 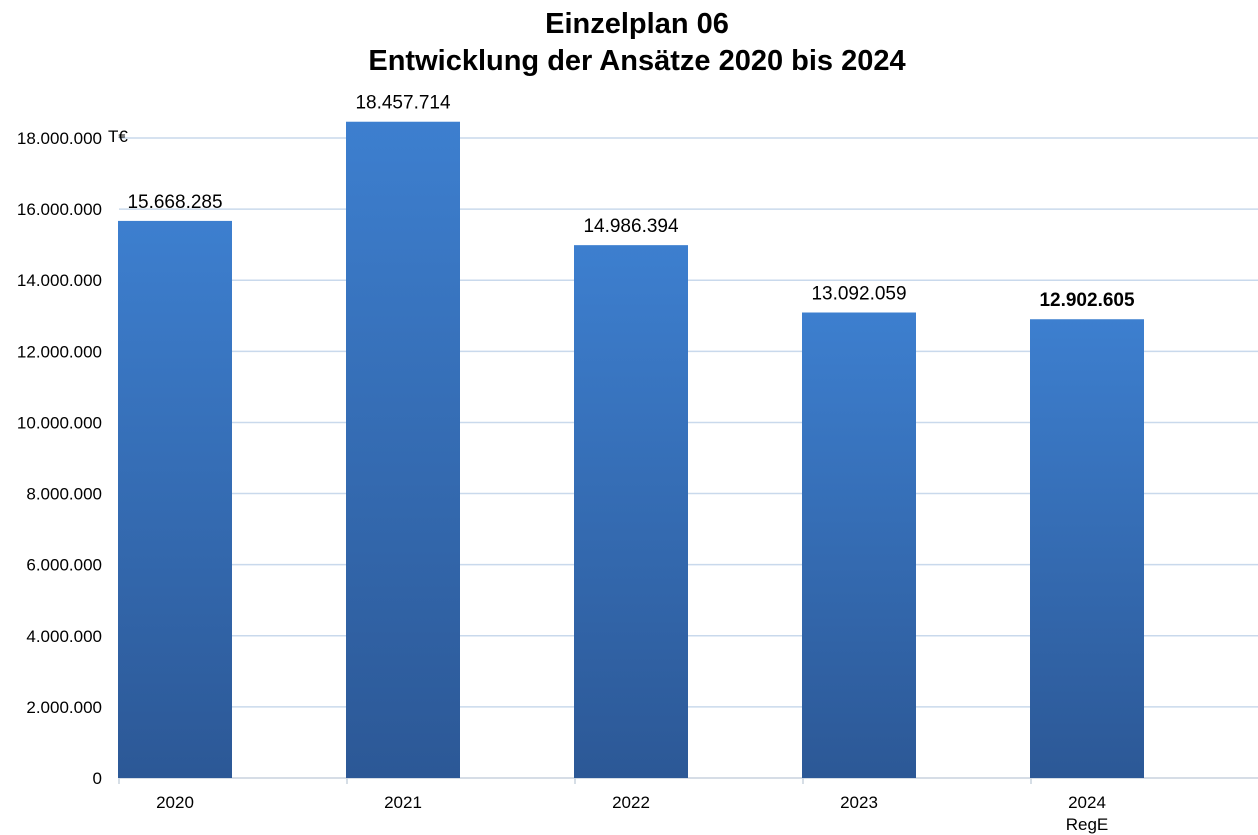 I want to click on y-tick-label: 2.000.000, so click(x=64, y=707).